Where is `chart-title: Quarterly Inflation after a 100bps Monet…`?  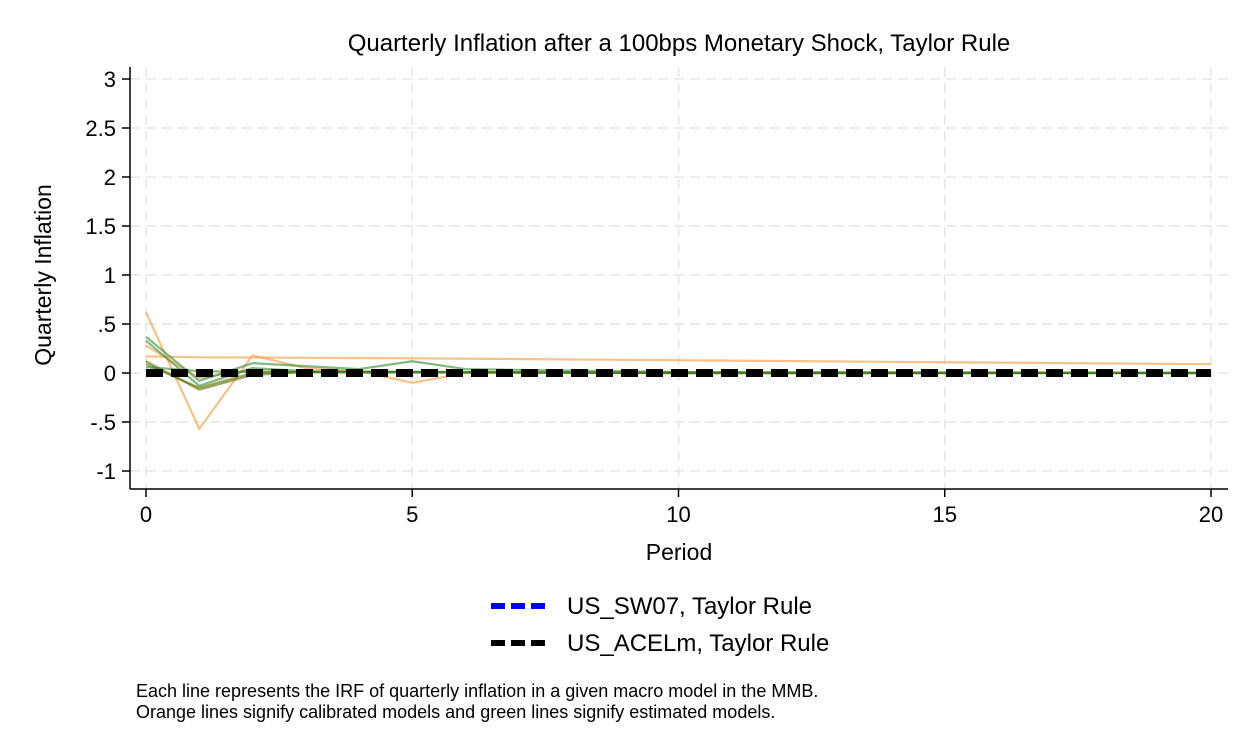
chart-title: Quarterly Inflation after a 100bps Monet… is located at coordinates (679, 43).